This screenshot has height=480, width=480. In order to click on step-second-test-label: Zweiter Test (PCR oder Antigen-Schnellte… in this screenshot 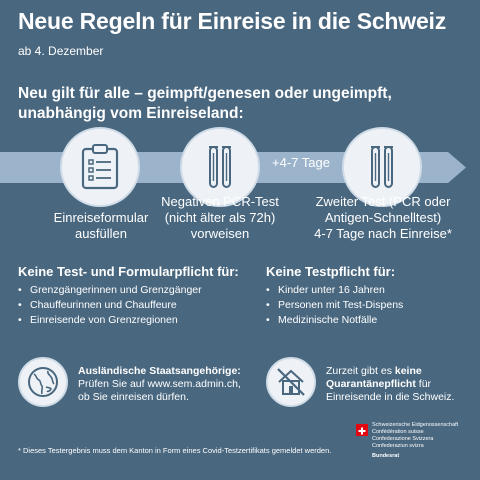, I will do `click(383, 218)`.